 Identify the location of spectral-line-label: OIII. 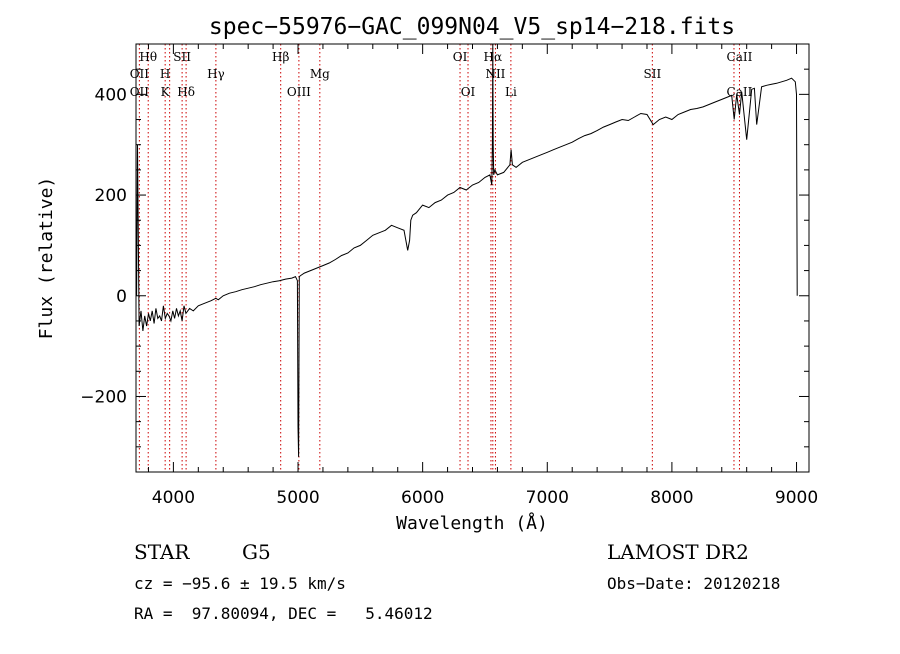
(299, 92).